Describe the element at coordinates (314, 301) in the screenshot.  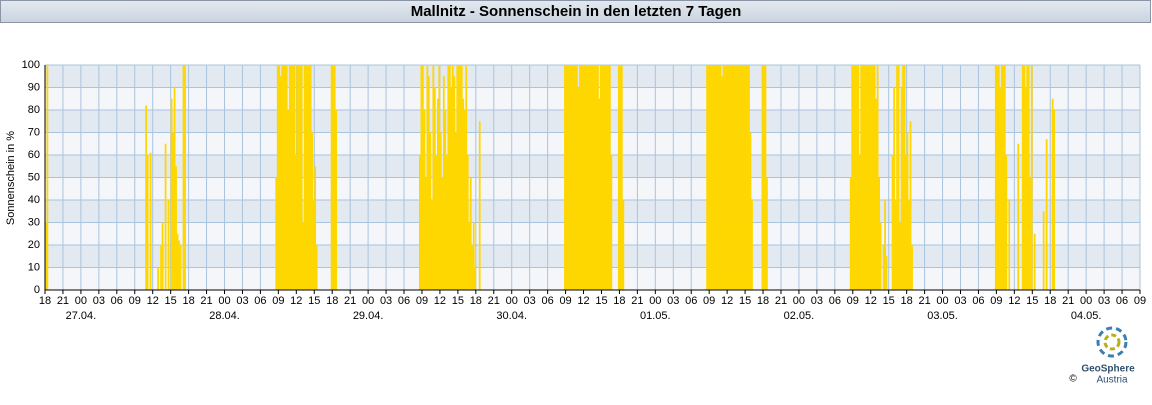
I see `x-tick-label: 15` at that location.